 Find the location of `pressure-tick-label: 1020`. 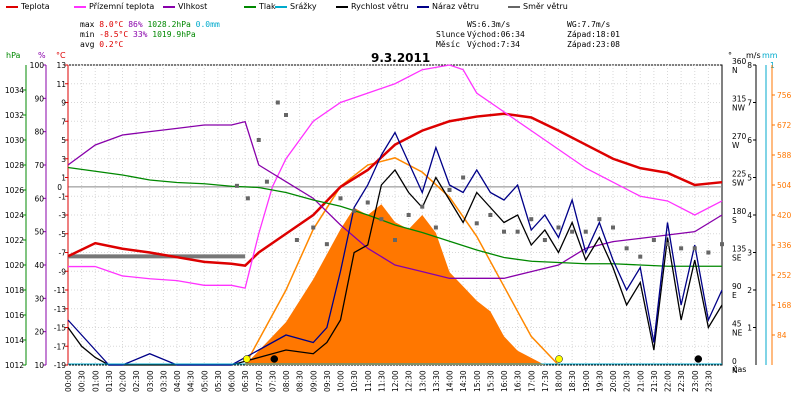

pressure-tick-label: 1020 is located at coordinates (14, 265).